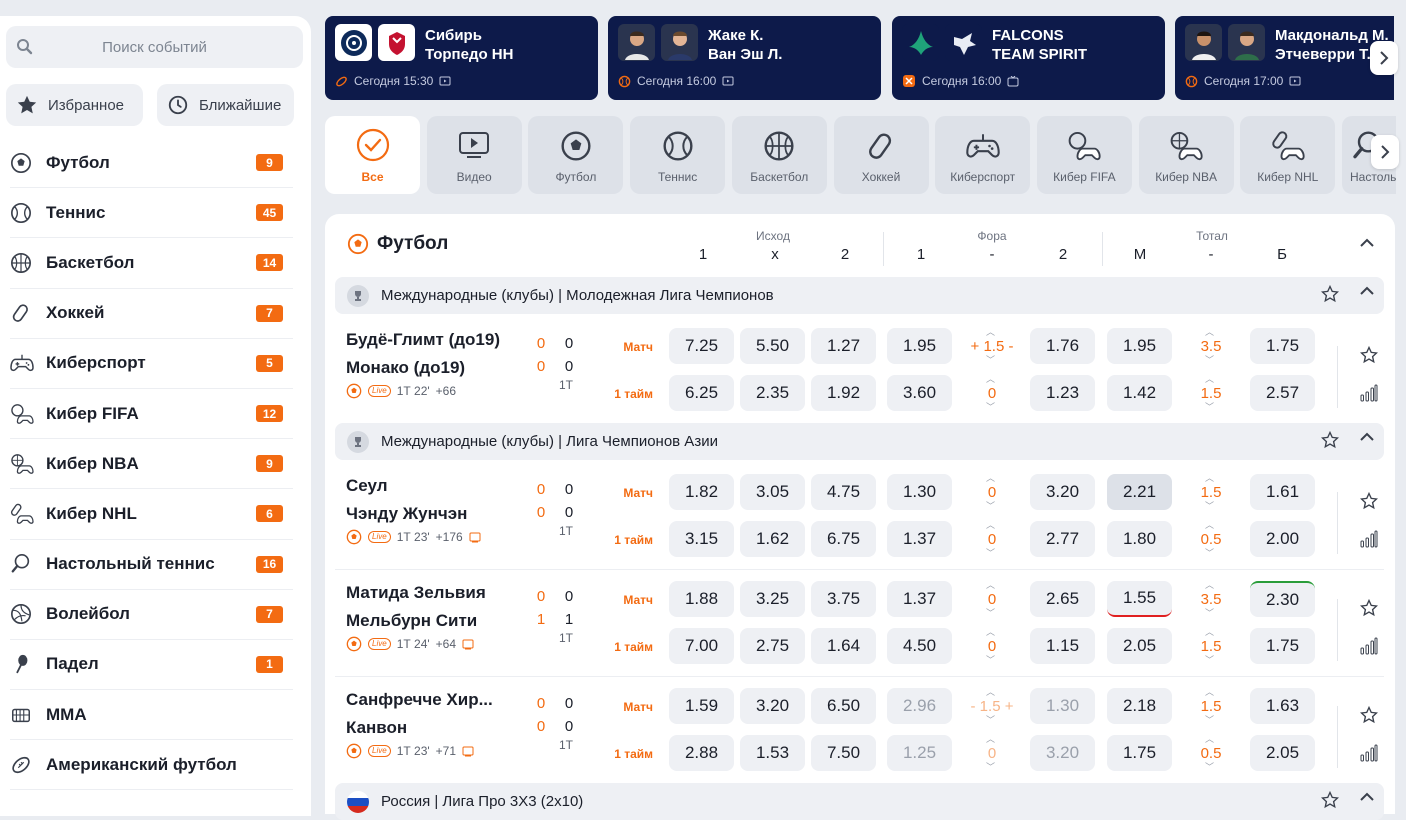  Describe the element at coordinates (843, 492) in the screenshot. I see `odds-button: 4.75` at that location.